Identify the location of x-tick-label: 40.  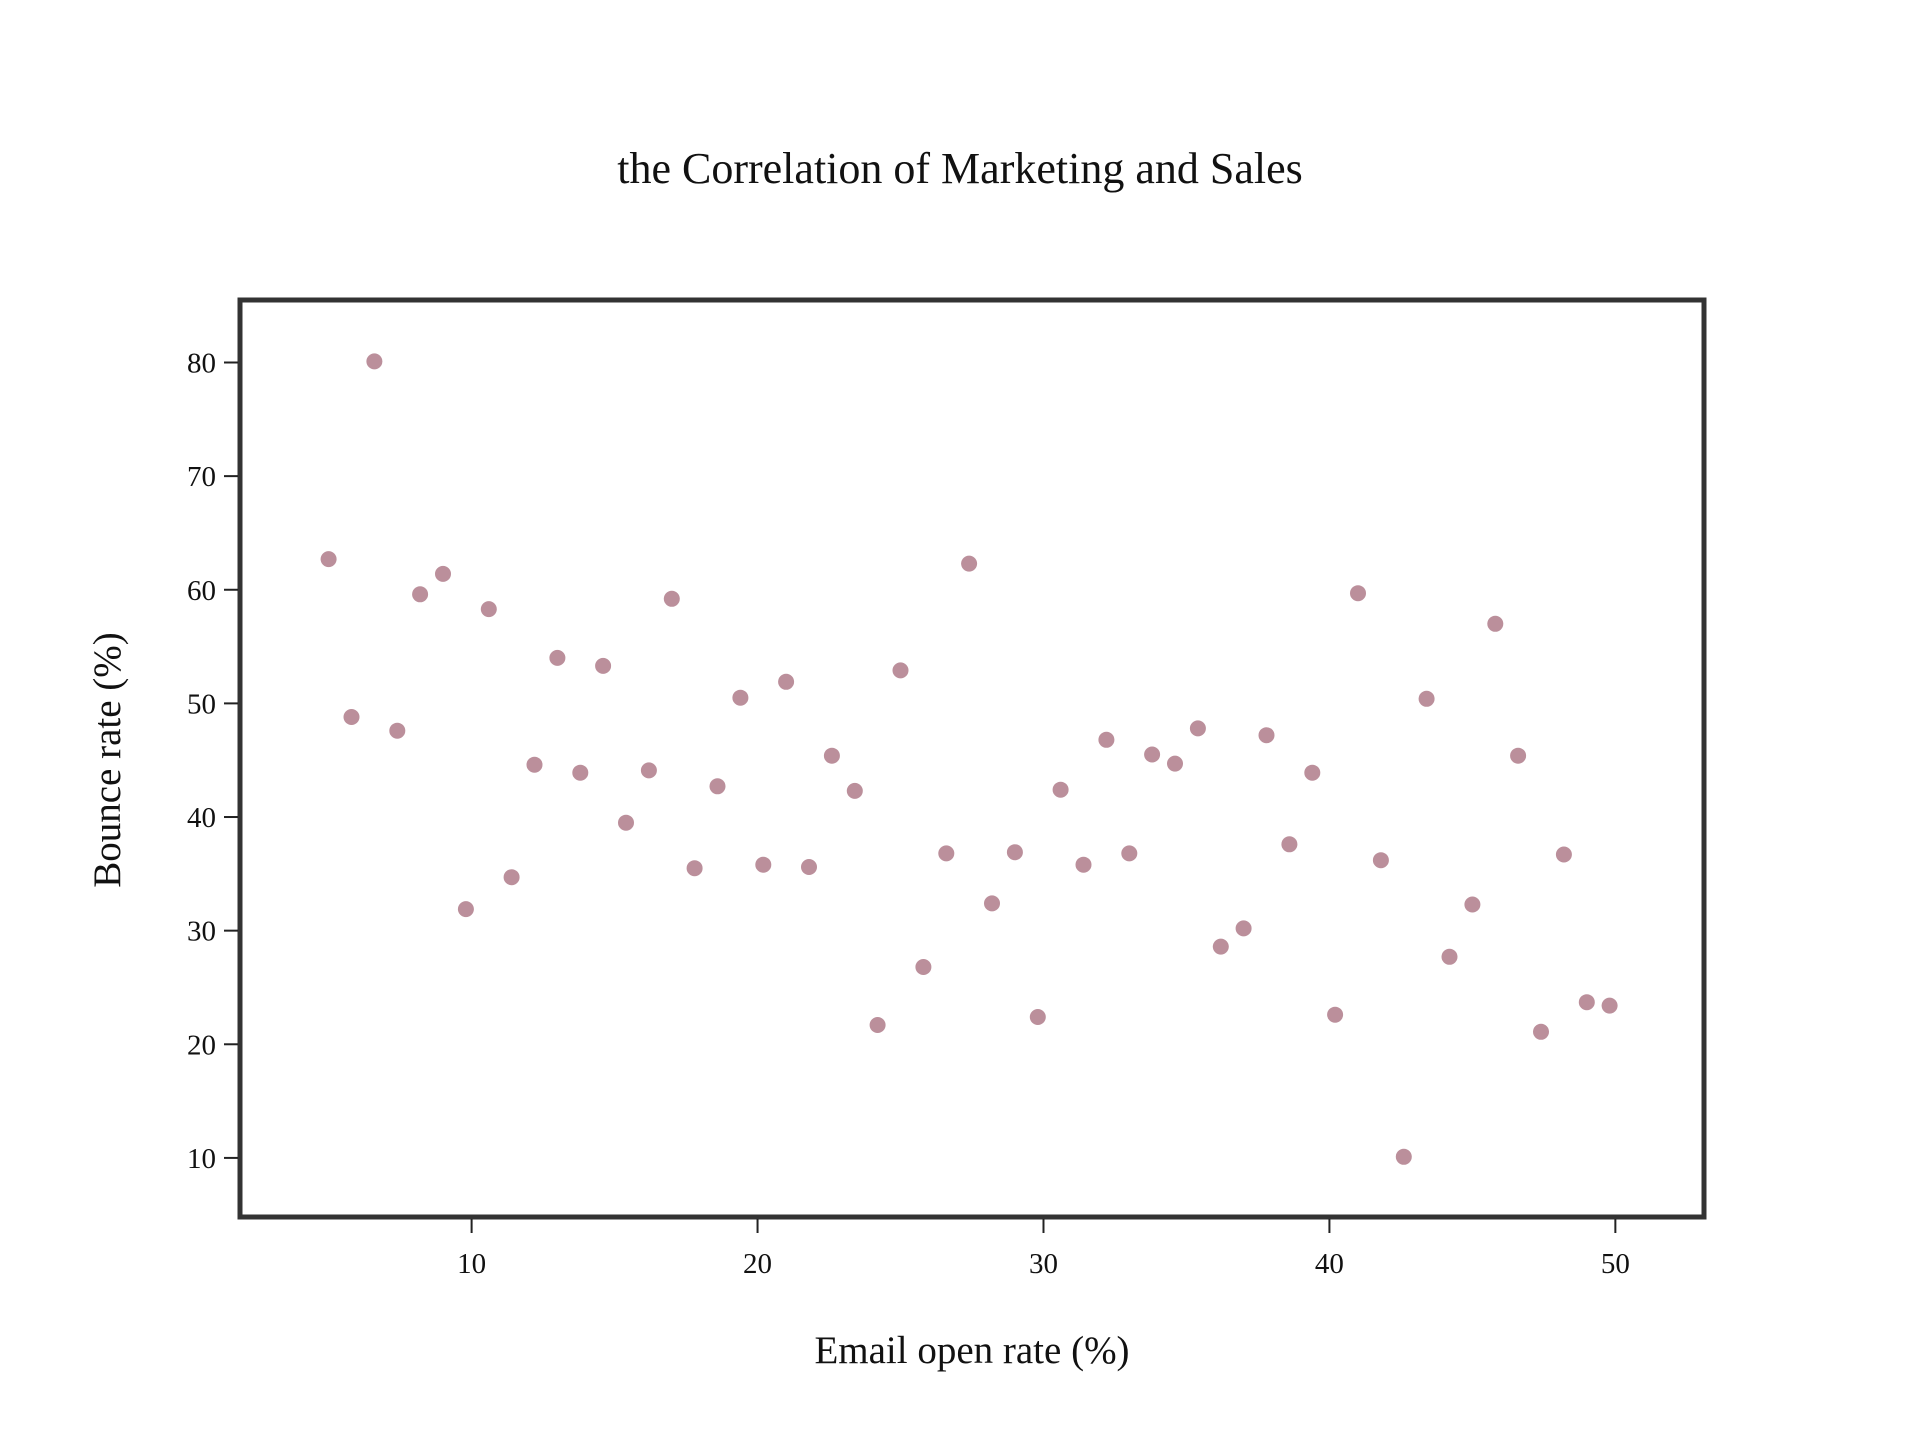
(1329, 1264).